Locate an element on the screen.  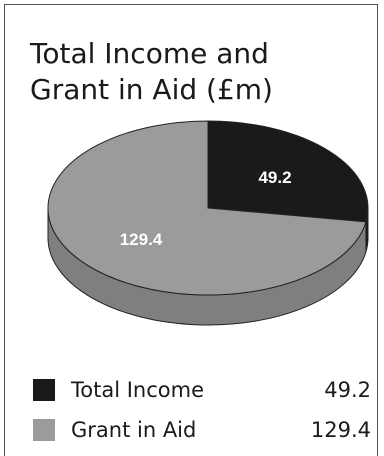
pie-value-label-grant-in-aid: 129.4 is located at coordinates (141, 239).